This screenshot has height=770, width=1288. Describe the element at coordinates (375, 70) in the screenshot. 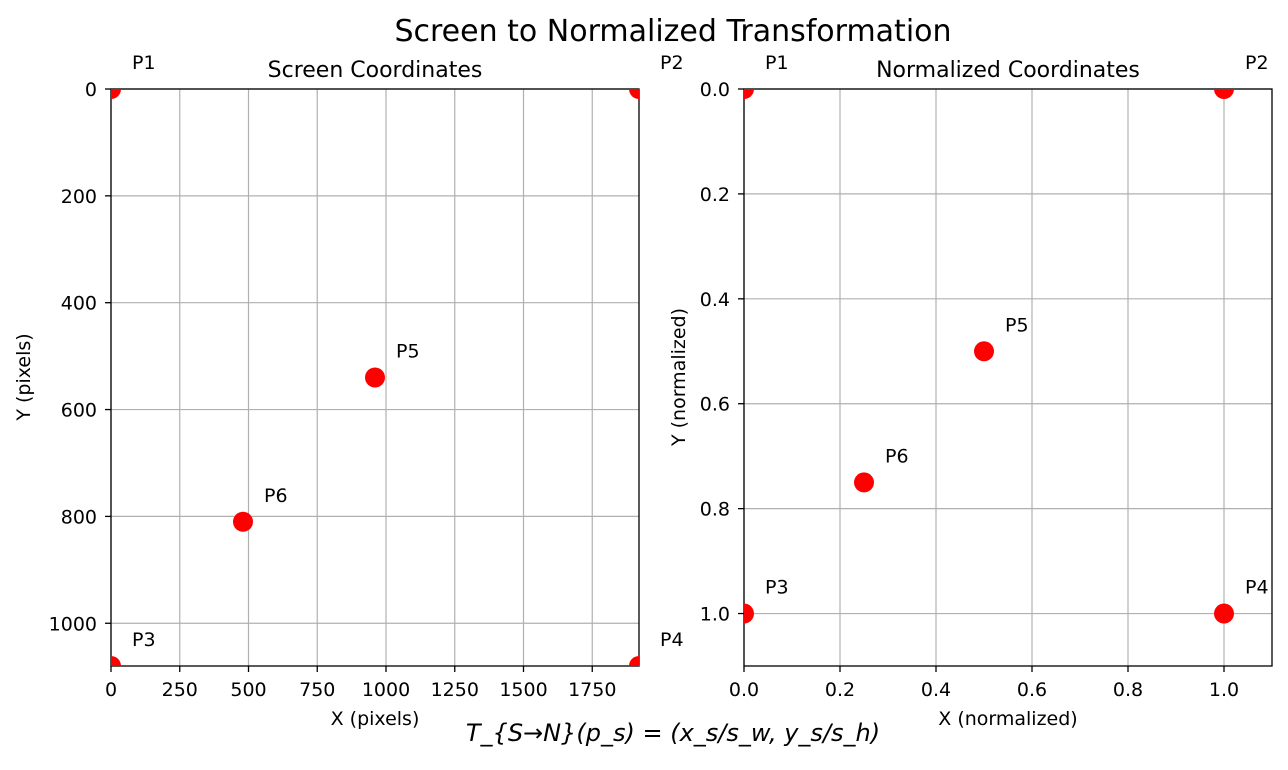

I see `axes-title: Screen Coordinates` at that location.